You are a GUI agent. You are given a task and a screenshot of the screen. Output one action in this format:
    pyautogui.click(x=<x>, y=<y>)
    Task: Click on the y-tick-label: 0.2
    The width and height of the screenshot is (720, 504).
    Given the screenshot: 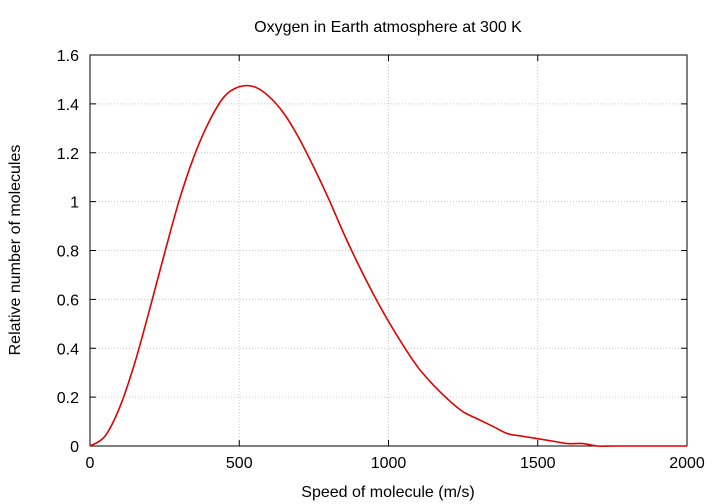 What is the action you would take?
    pyautogui.click(x=68, y=398)
    